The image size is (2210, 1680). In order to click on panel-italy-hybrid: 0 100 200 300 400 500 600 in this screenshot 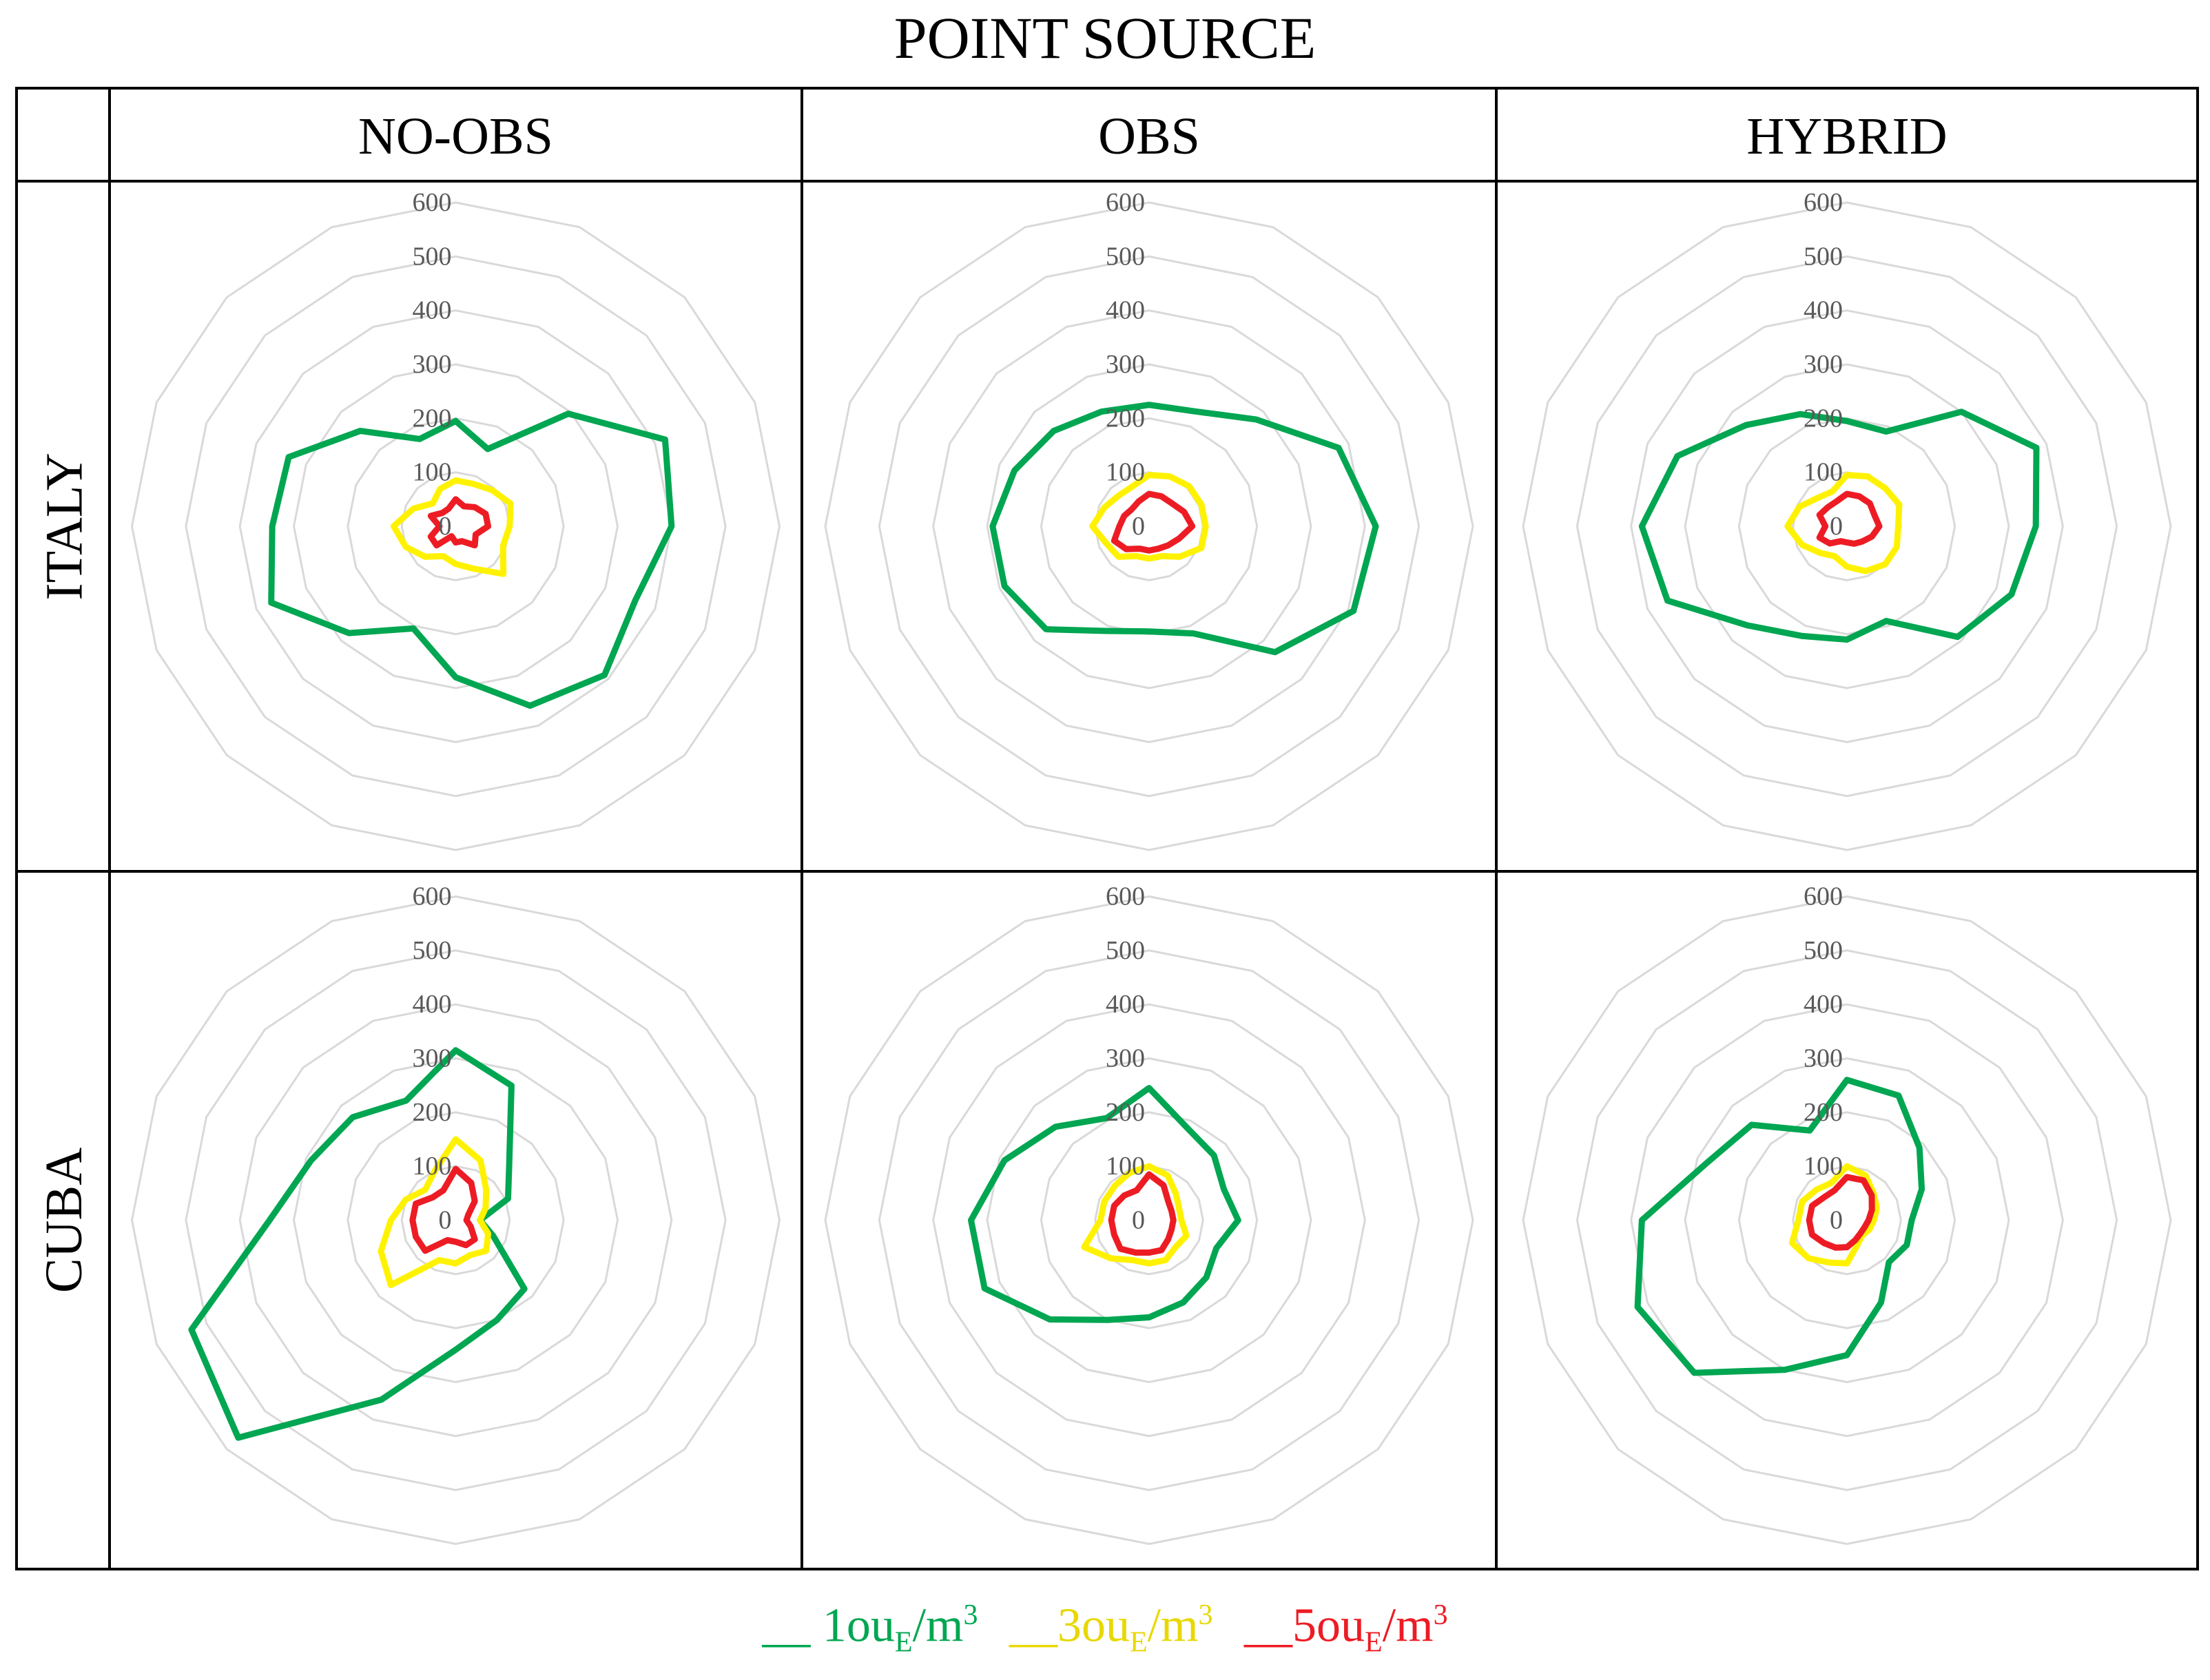, I will do `click(1847, 526)`.